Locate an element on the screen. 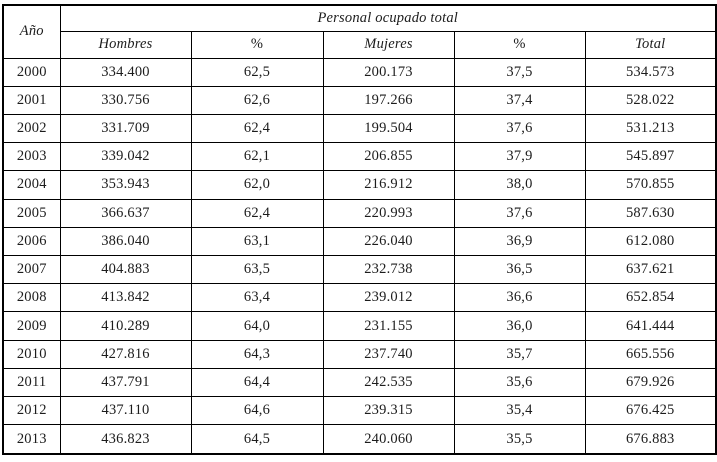 This screenshot has height=462, width=717. data-cell: 612.080 is located at coordinates (650, 241).